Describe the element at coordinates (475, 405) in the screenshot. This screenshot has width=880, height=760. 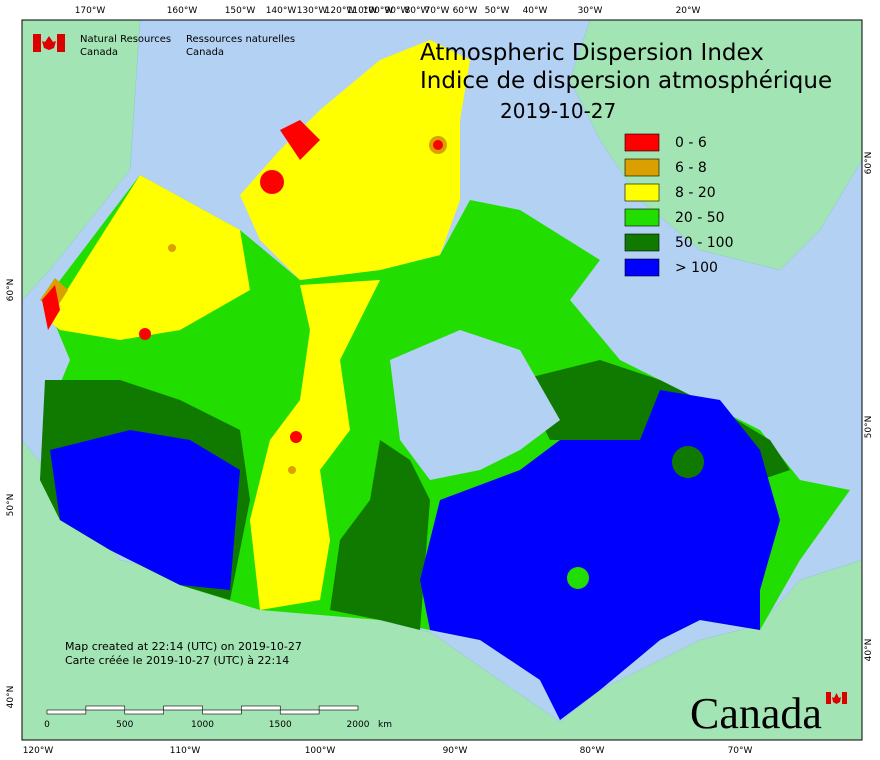
I see `hudson-bay` at that location.